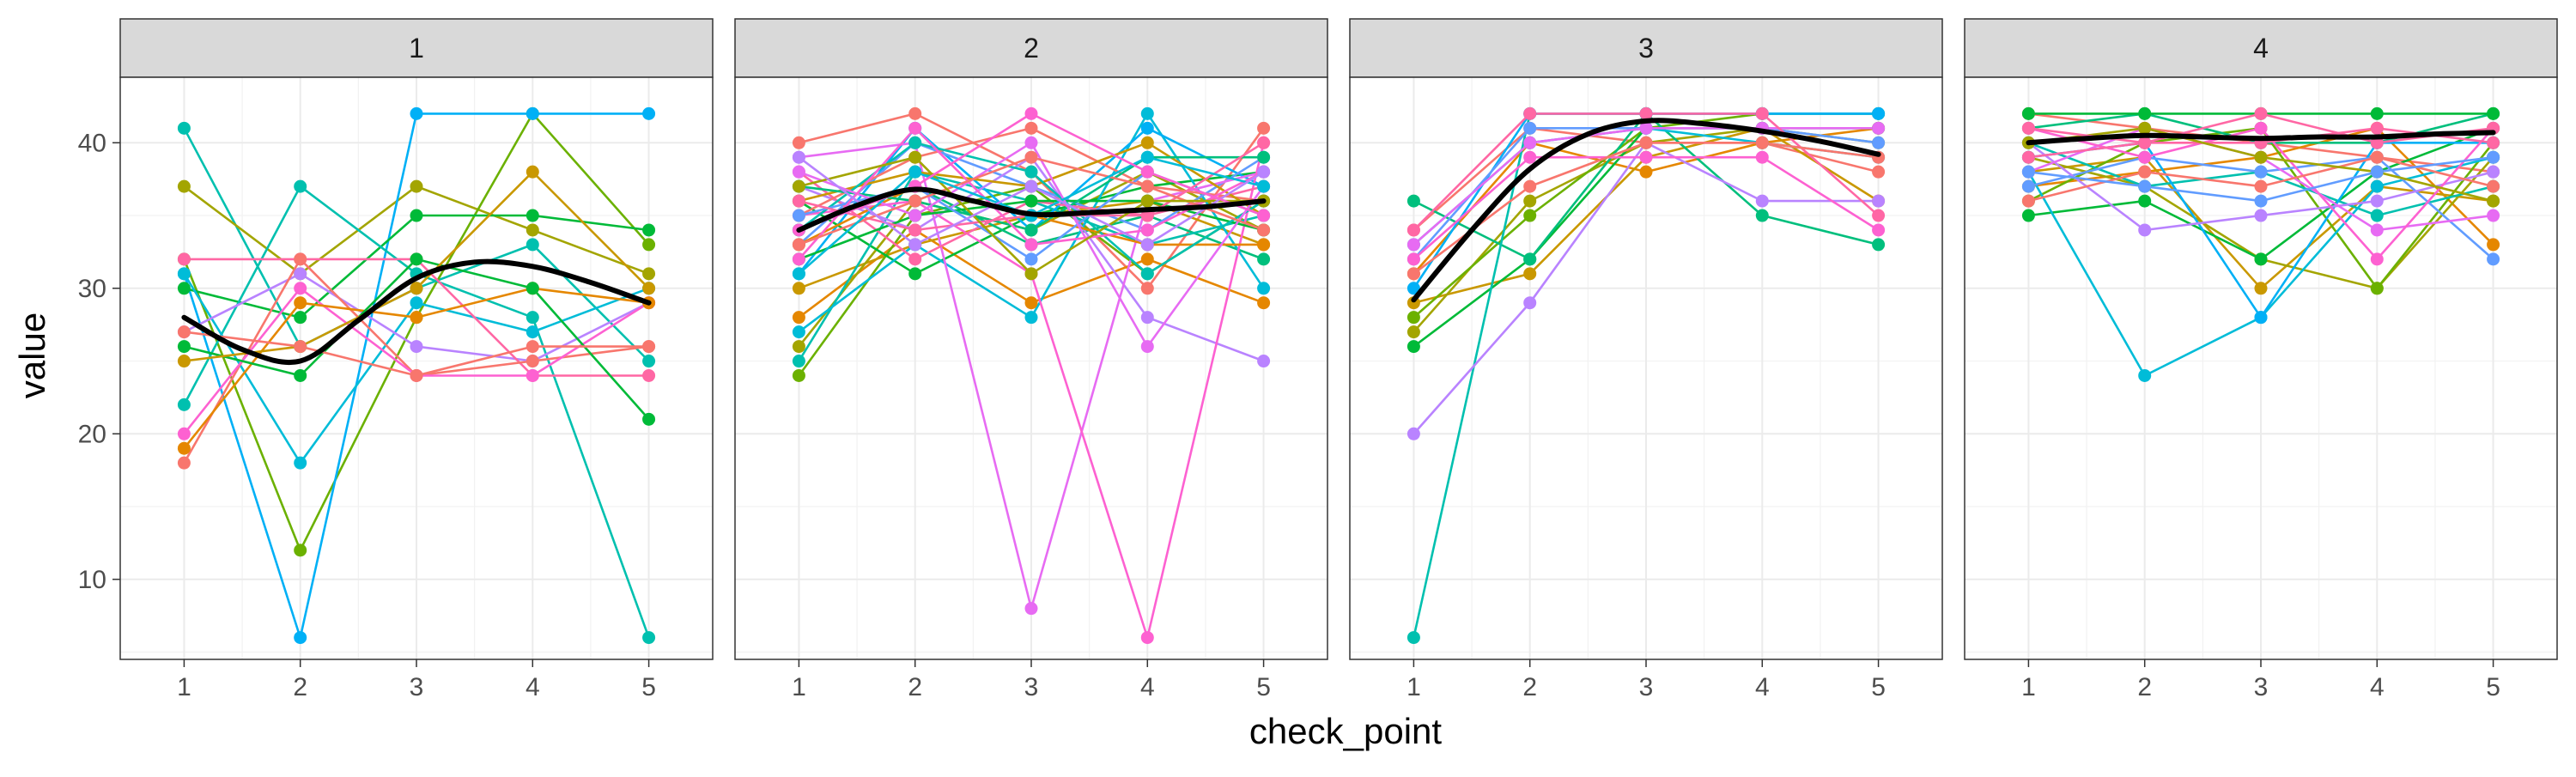 Image resolution: width=2576 pixels, height=777 pixels. What do you see at coordinates (92, 434) in the screenshot?
I see `y-tick-label: 20` at bounding box center [92, 434].